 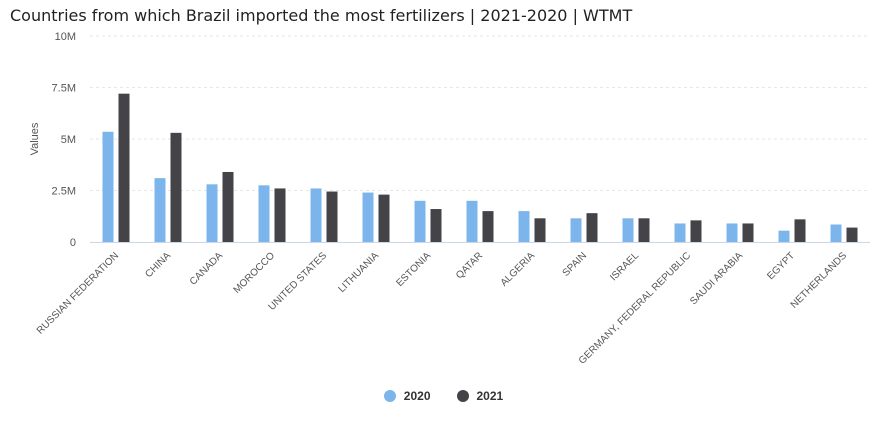 I want to click on x-tick-label: UNITED STATES, so click(x=298, y=281).